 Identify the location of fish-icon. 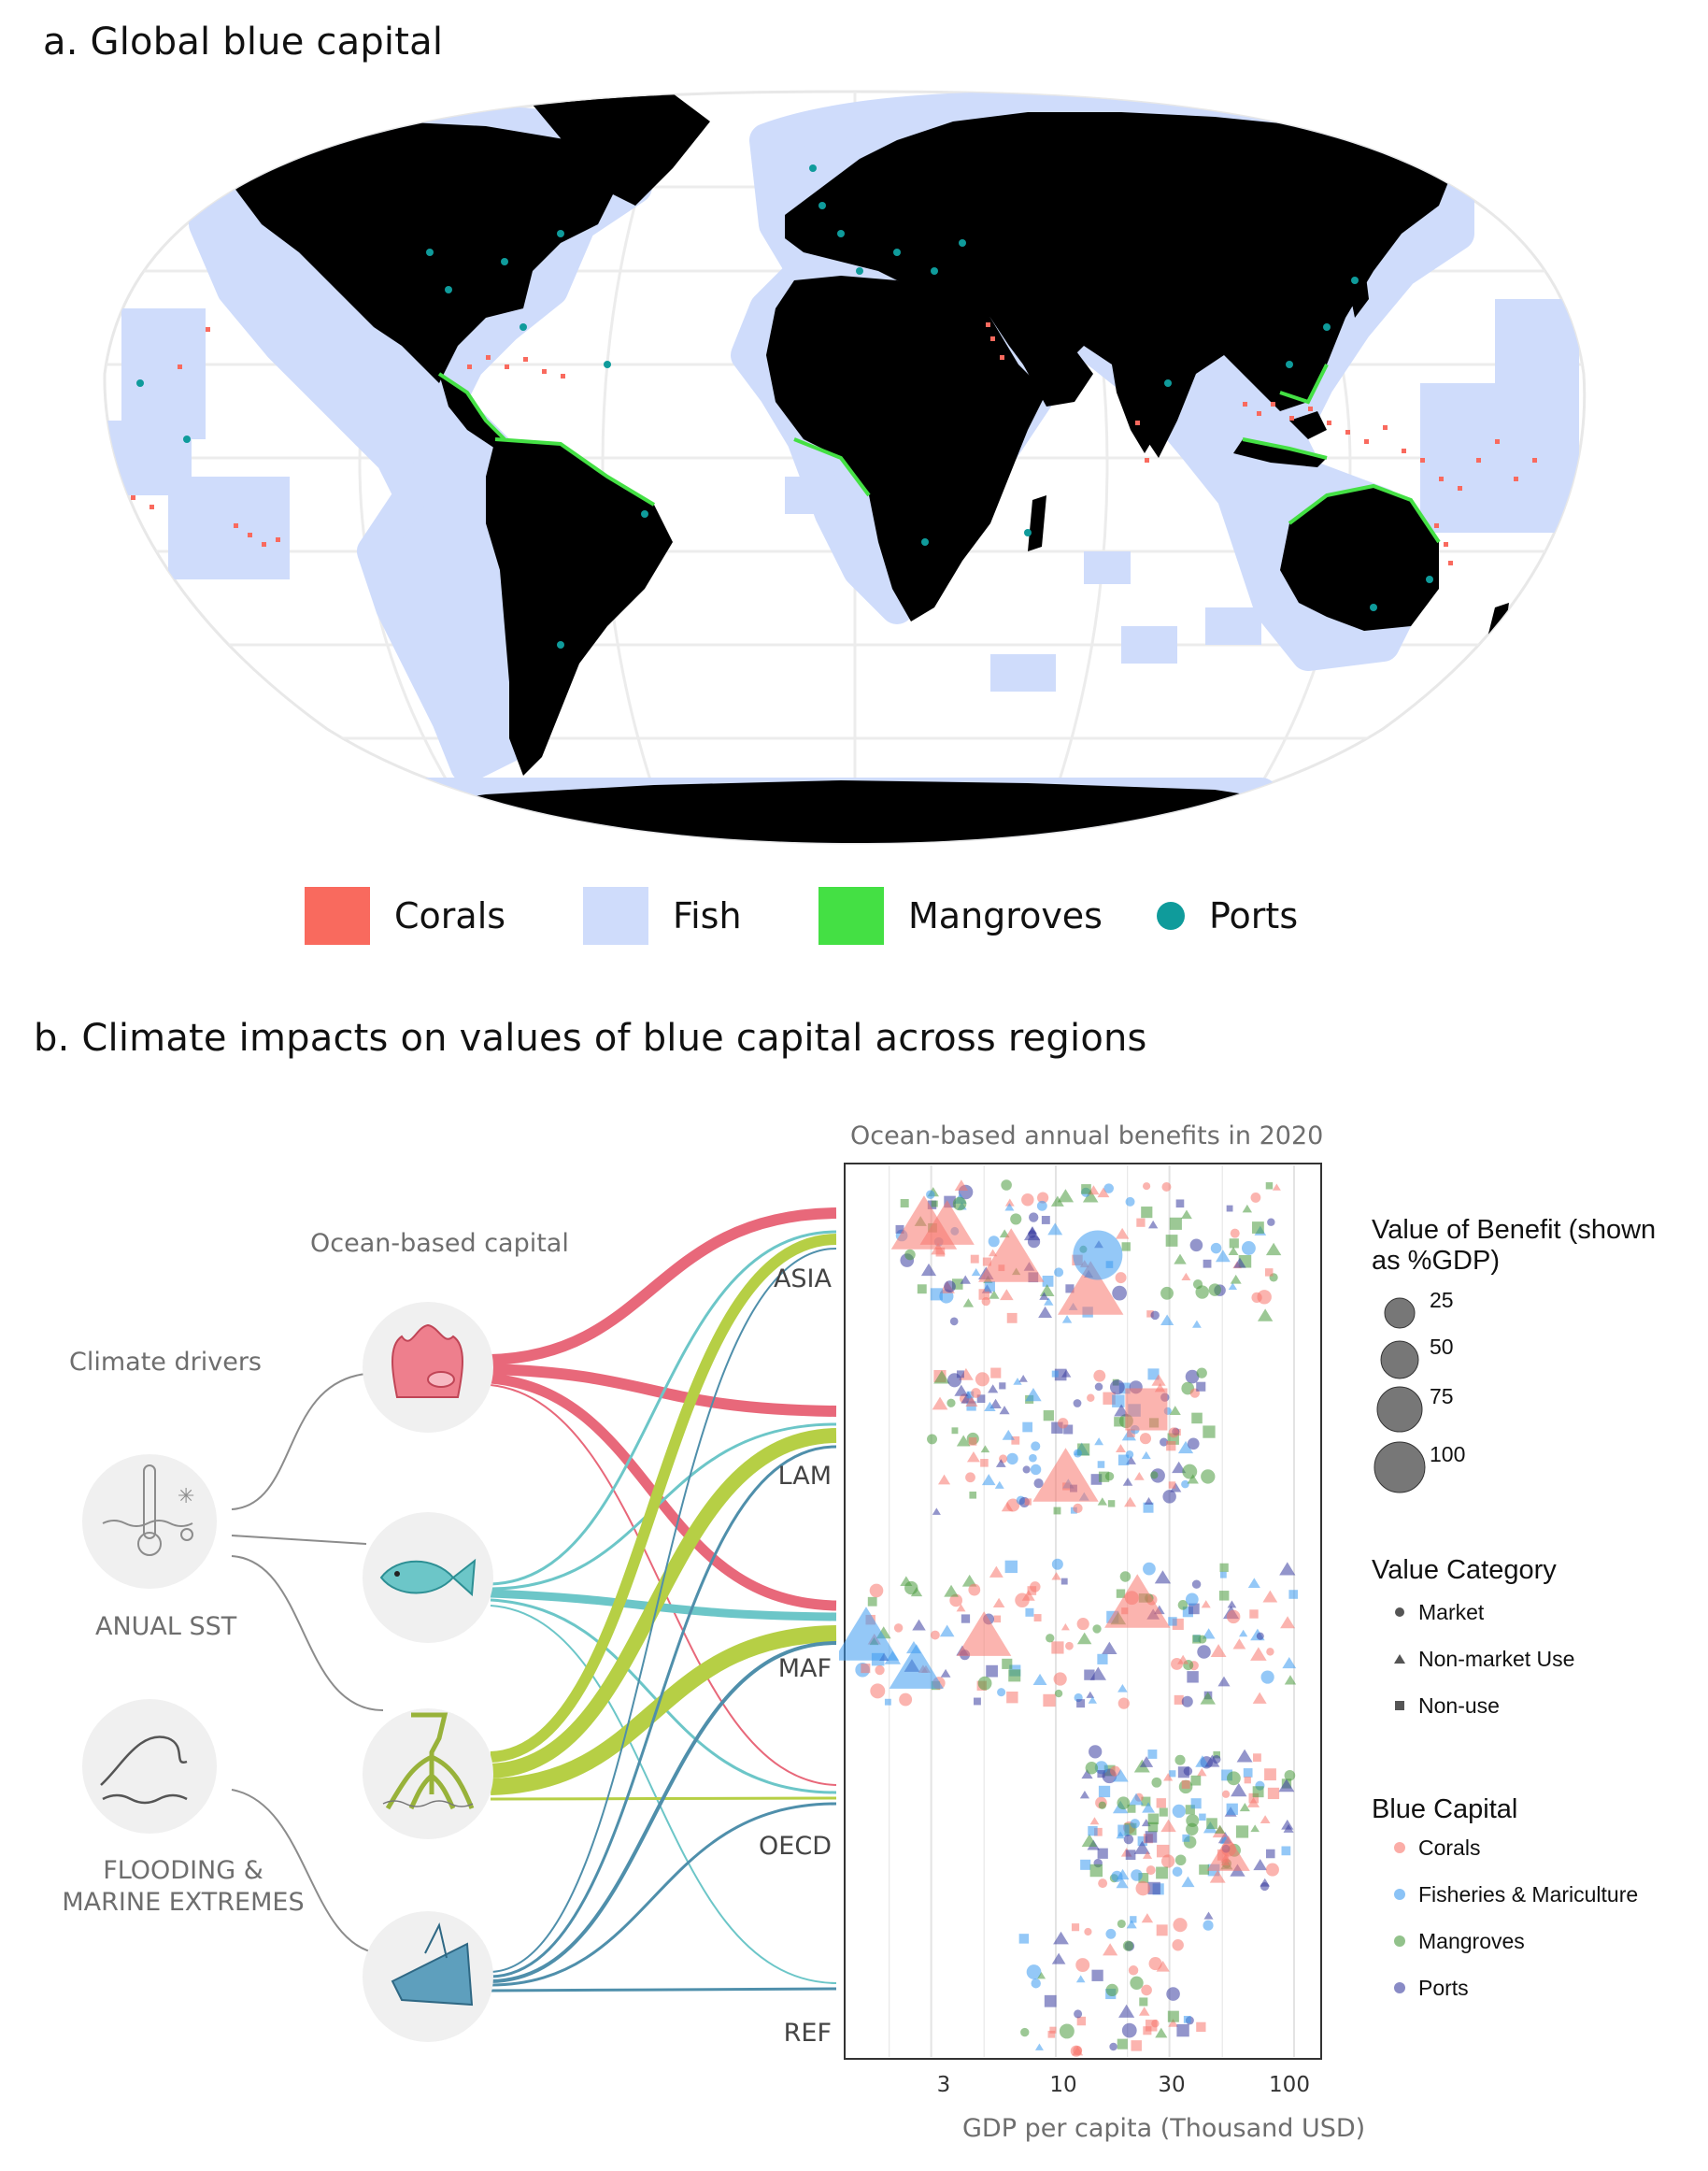
(428, 1577).